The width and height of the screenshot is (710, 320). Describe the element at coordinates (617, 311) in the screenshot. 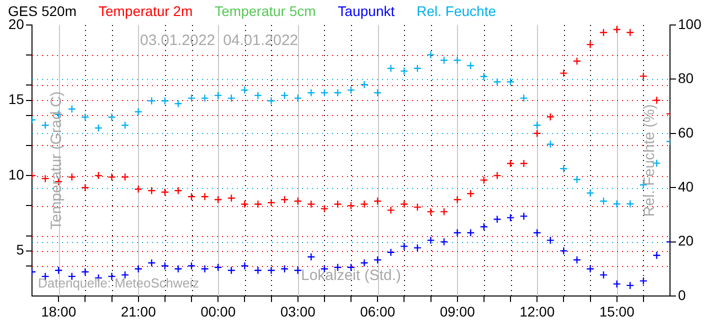

I see `x-tick-label: 15:00` at that location.